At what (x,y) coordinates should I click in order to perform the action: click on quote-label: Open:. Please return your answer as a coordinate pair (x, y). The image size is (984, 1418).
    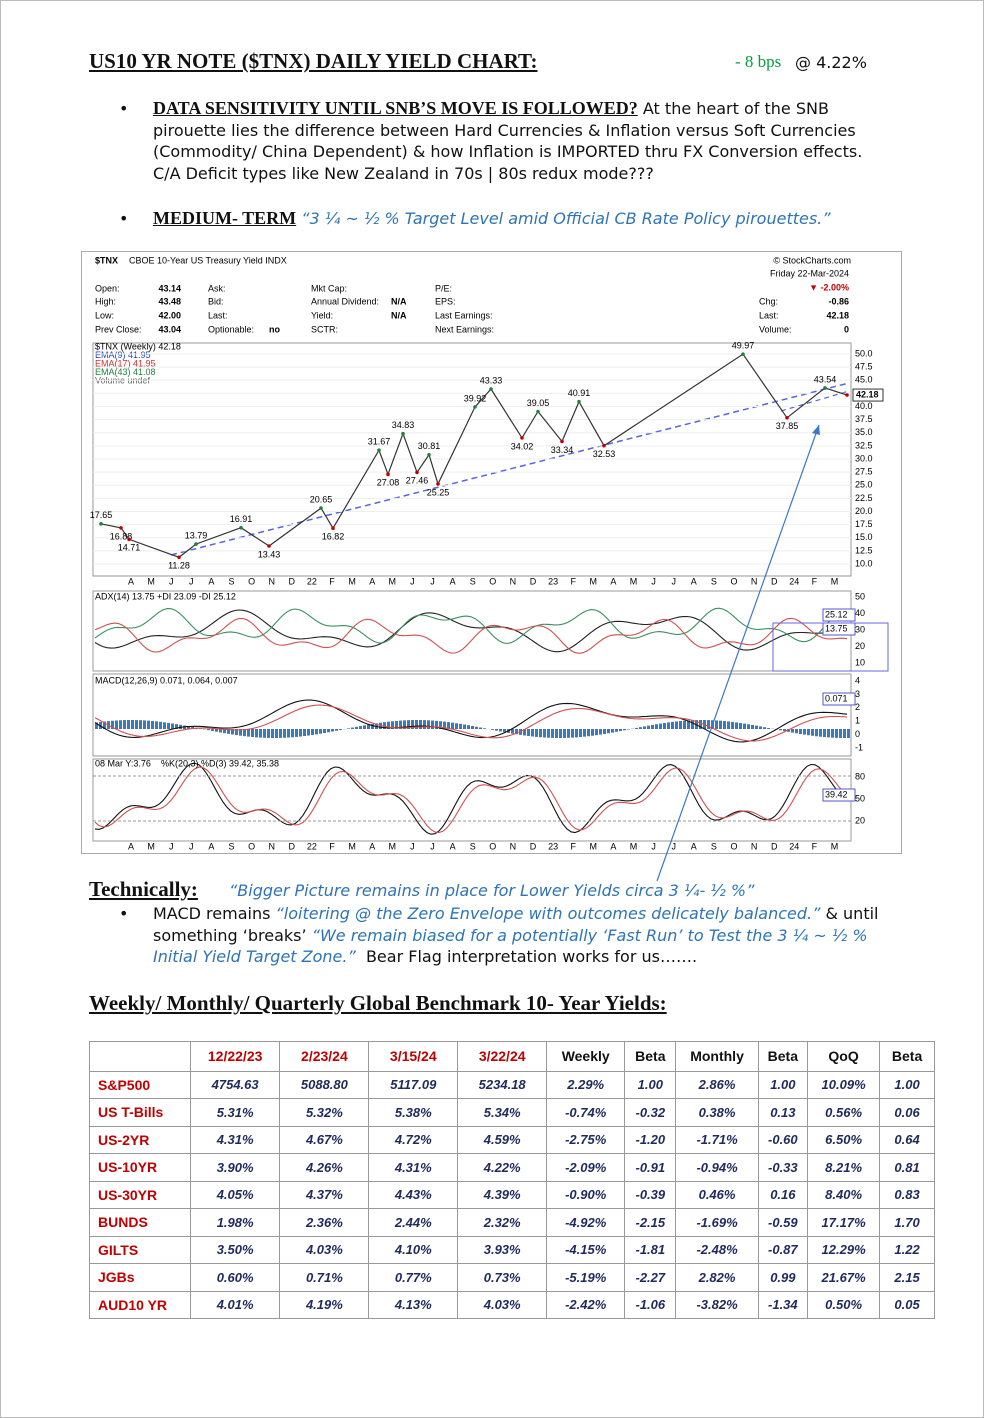
    Looking at the image, I should click on (107, 288).